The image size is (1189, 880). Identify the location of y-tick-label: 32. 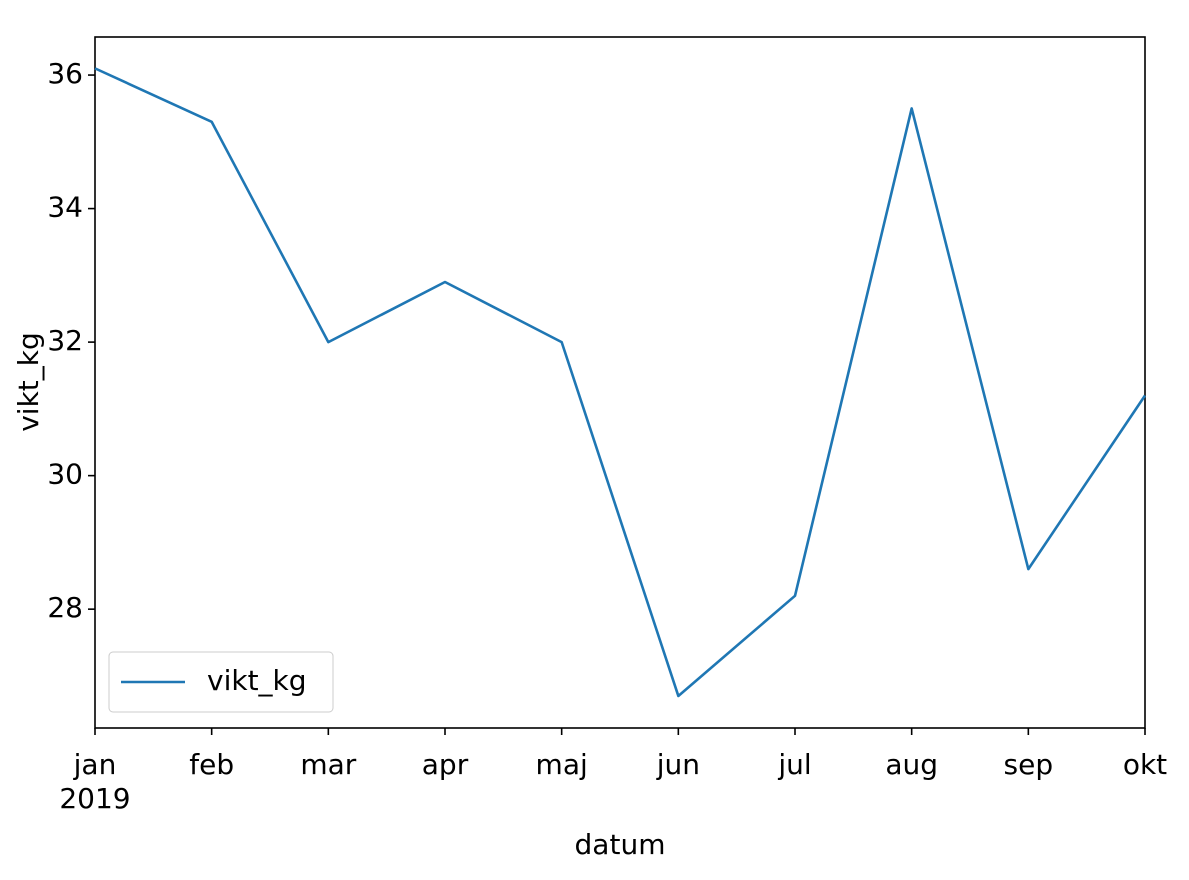
(65, 340).